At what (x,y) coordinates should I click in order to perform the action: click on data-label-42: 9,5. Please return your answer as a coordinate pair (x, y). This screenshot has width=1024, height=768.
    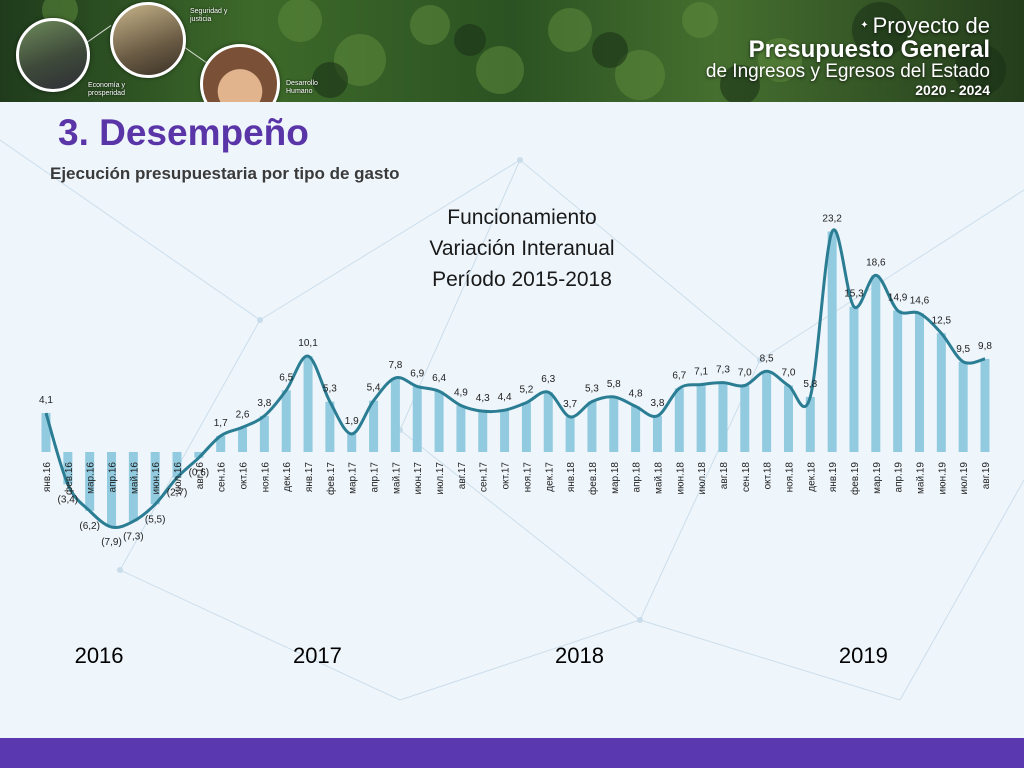
    Looking at the image, I should click on (963, 349).